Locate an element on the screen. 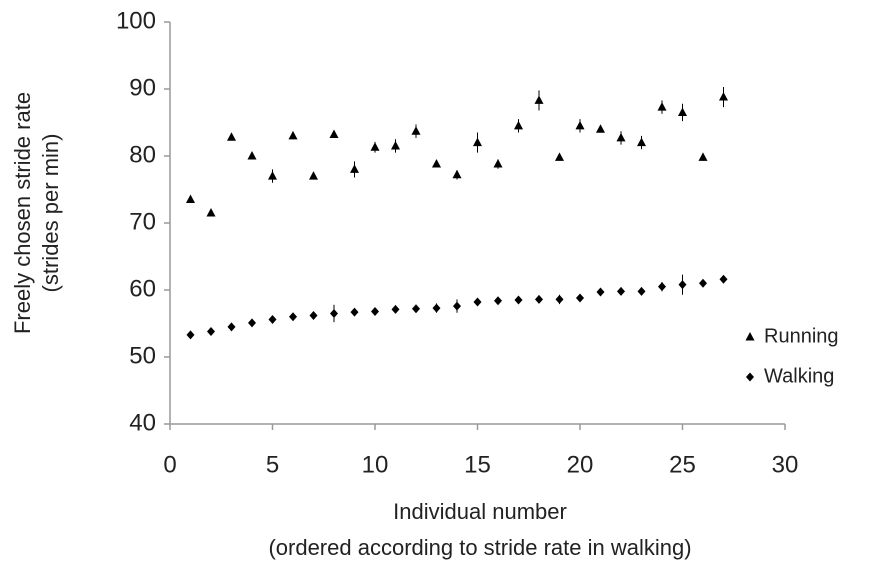  y-tick-label: 90 is located at coordinates (142, 87).